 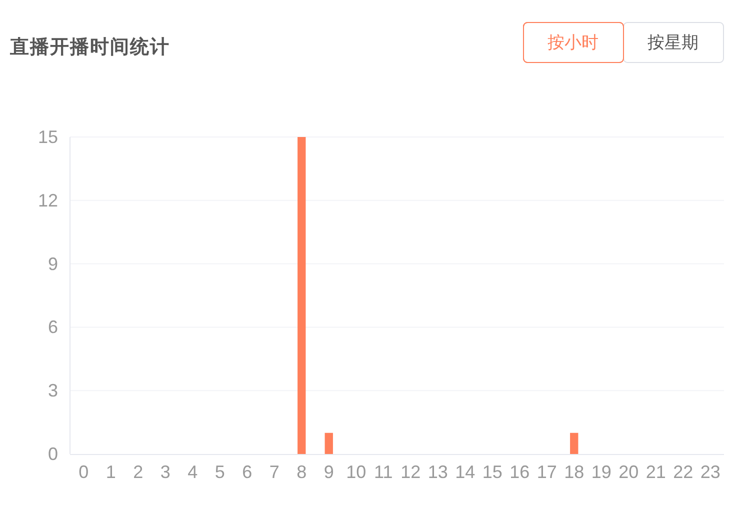 I want to click on ytick: 15, so click(x=48, y=137).